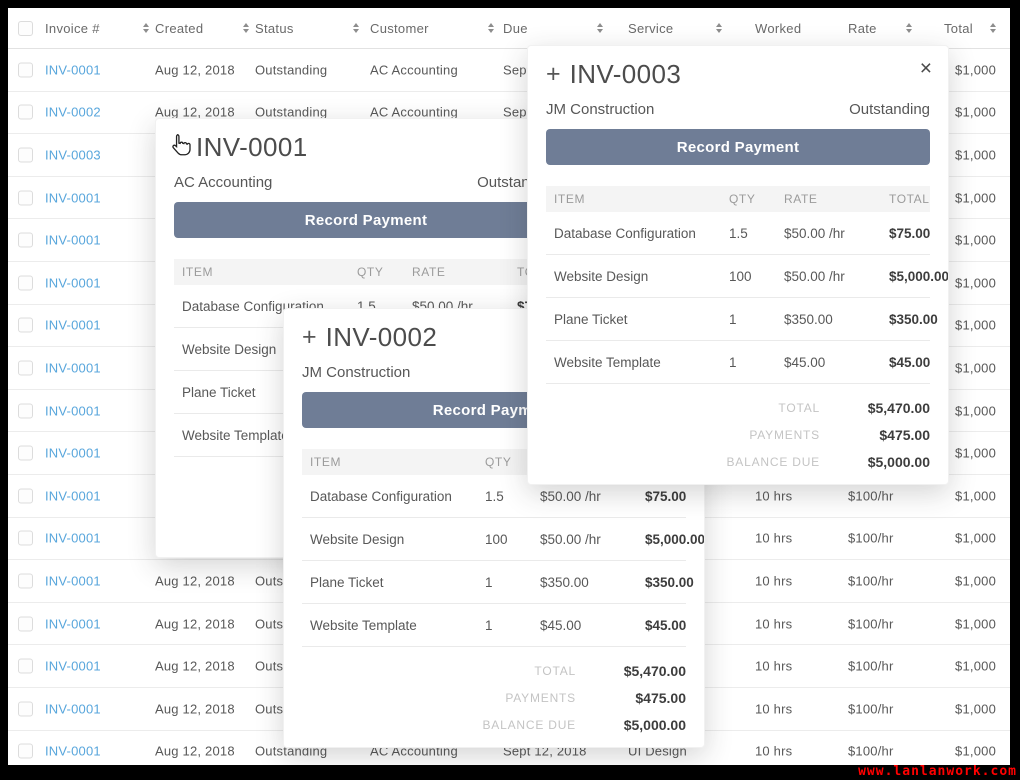 This screenshot has height=780, width=1020. I want to click on close-icon: ×, so click(925, 68).